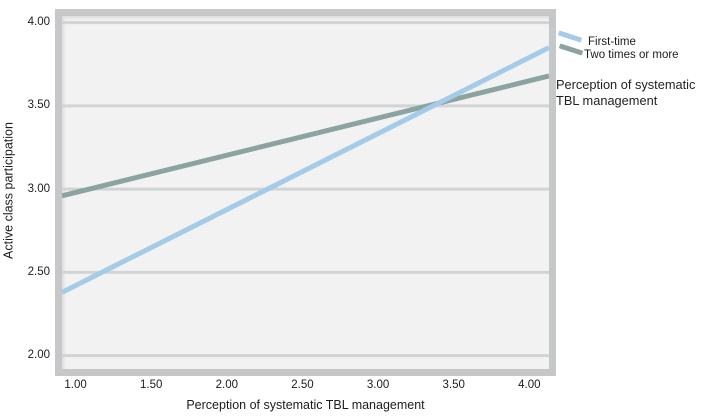 This screenshot has height=419, width=719. What do you see at coordinates (612, 42) in the screenshot?
I see `legend-label-first-time: First-time` at bounding box center [612, 42].